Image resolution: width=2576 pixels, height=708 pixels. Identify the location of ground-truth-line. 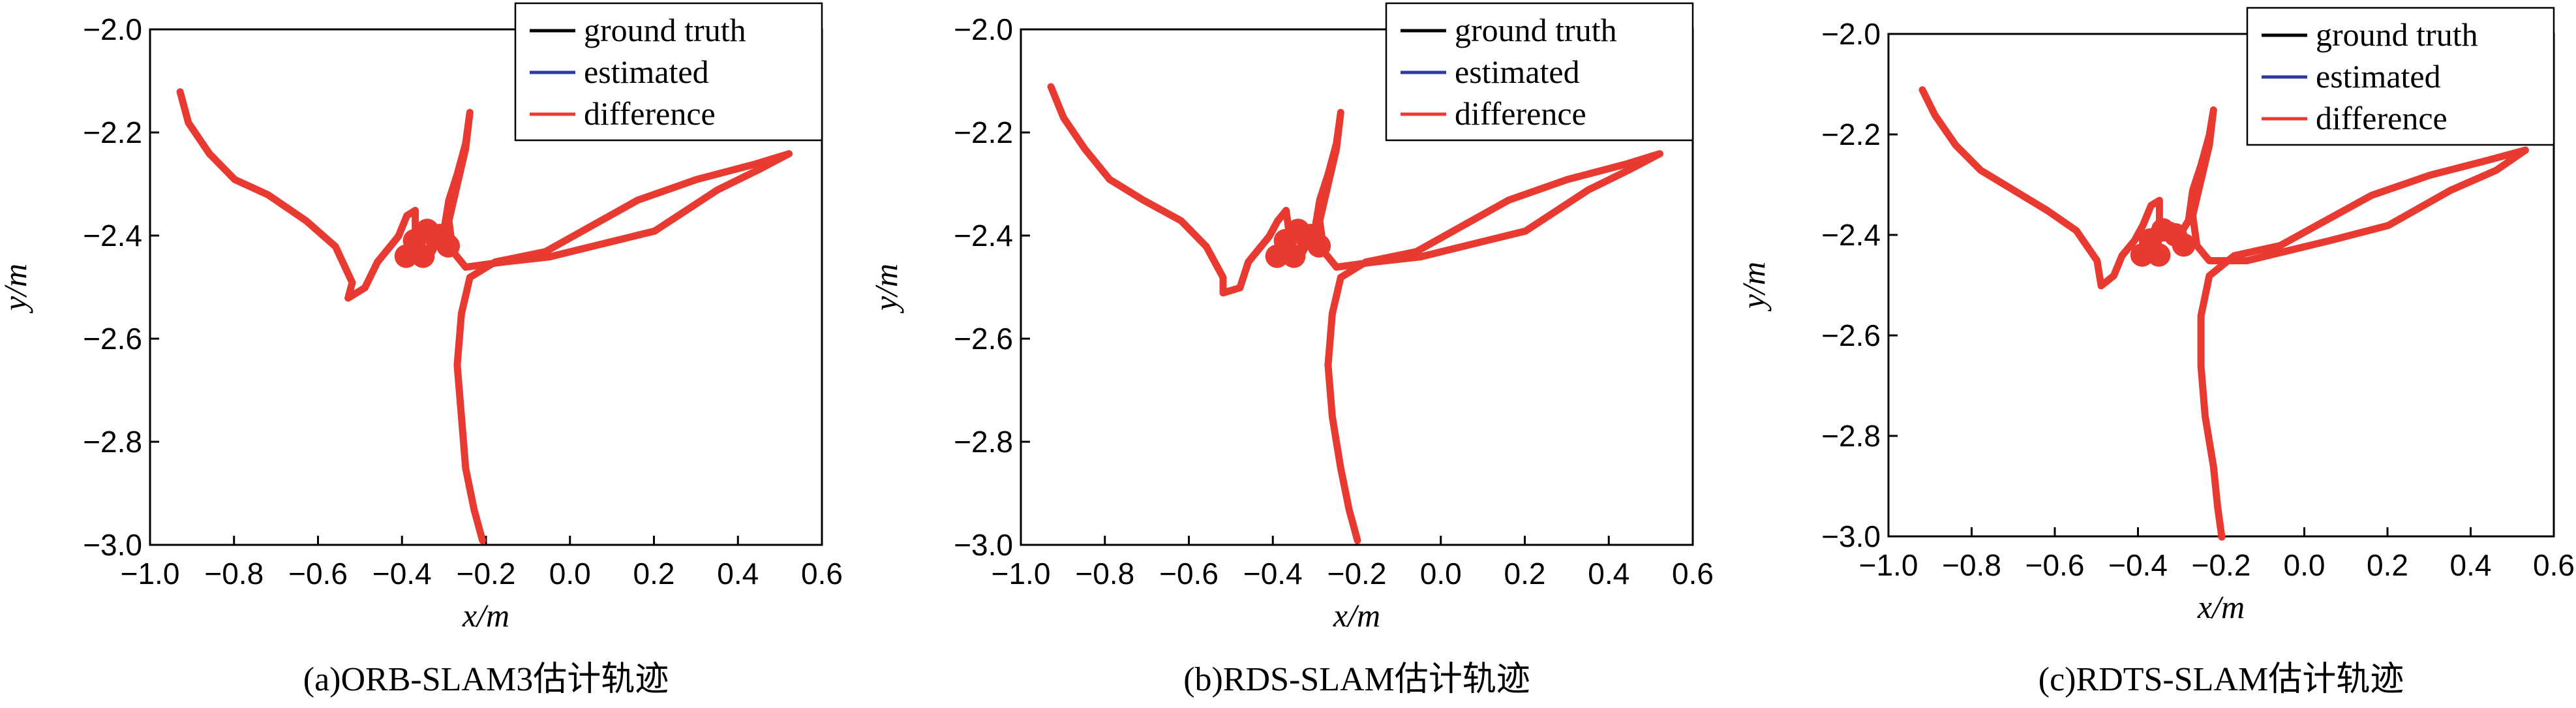
(2223, 312).